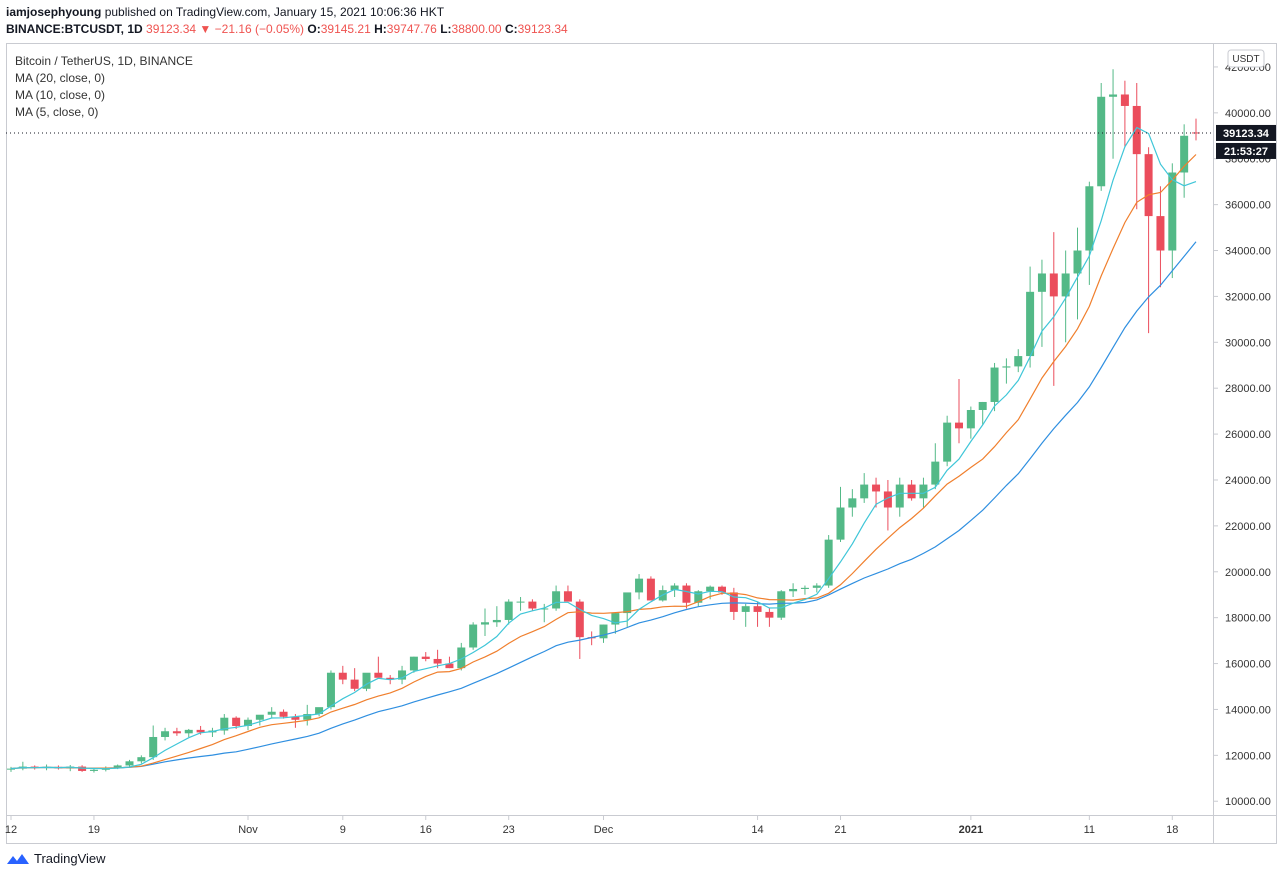 This screenshot has height=879, width=1283. What do you see at coordinates (840, 830) in the screenshot?
I see `time-tick-label: 21` at bounding box center [840, 830].